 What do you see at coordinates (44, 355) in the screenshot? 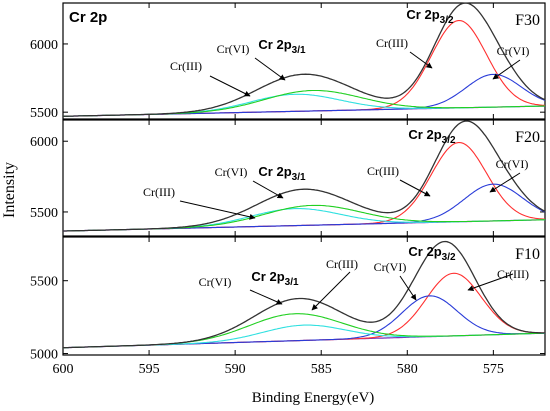
I see `y-tick-label: 5000` at bounding box center [44, 355].